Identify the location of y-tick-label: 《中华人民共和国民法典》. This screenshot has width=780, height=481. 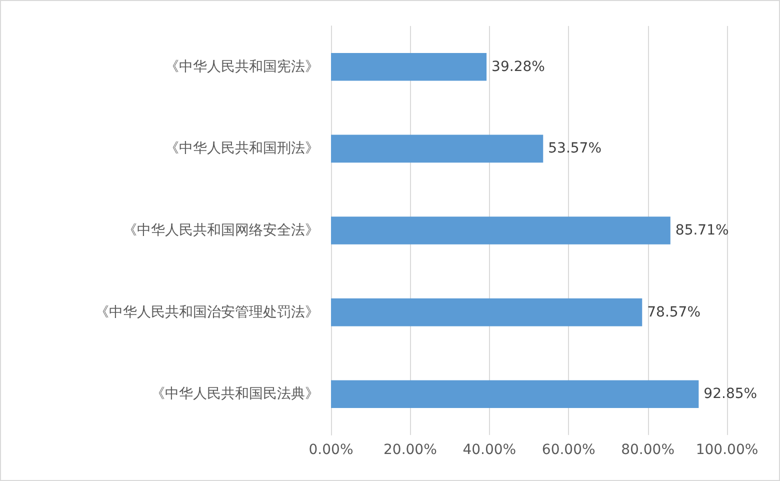
(235, 394).